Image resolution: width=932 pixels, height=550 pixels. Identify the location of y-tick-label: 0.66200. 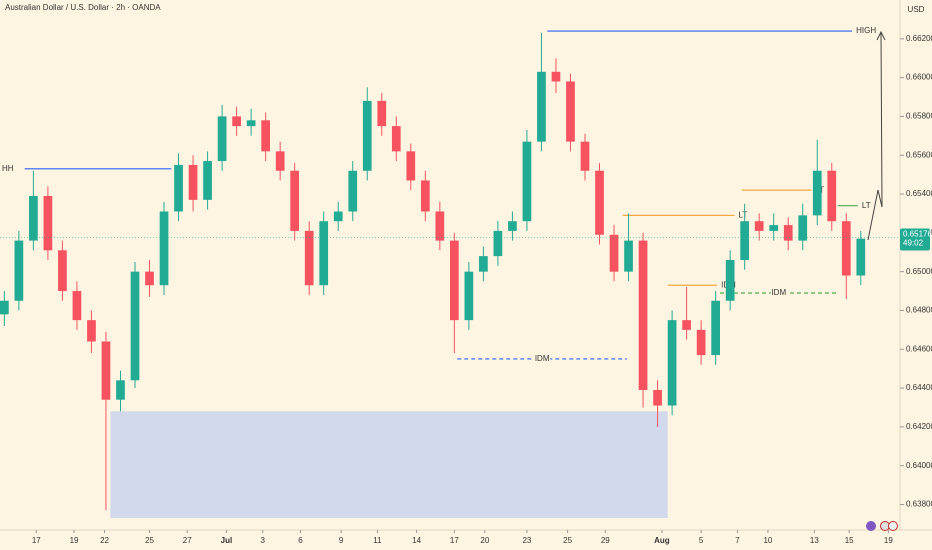
(919, 38).